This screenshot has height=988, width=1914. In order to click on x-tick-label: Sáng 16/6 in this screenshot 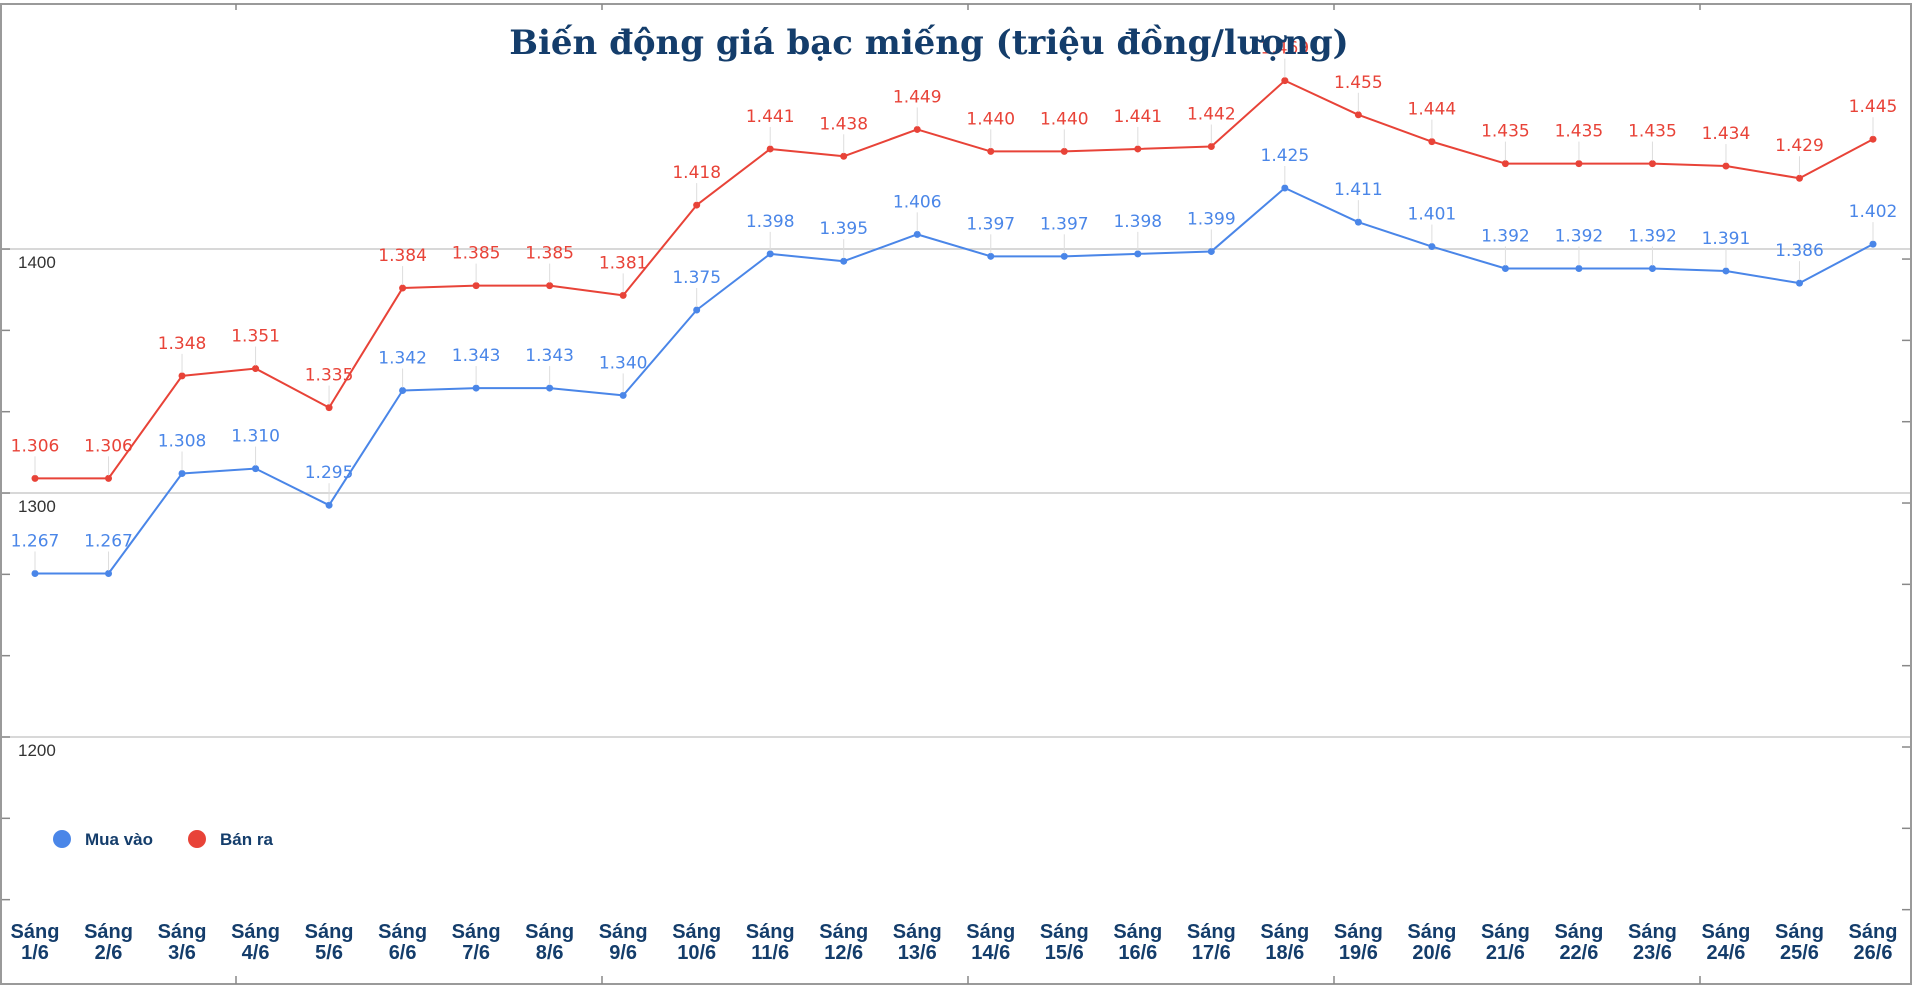, I will do `click(1137, 942)`.